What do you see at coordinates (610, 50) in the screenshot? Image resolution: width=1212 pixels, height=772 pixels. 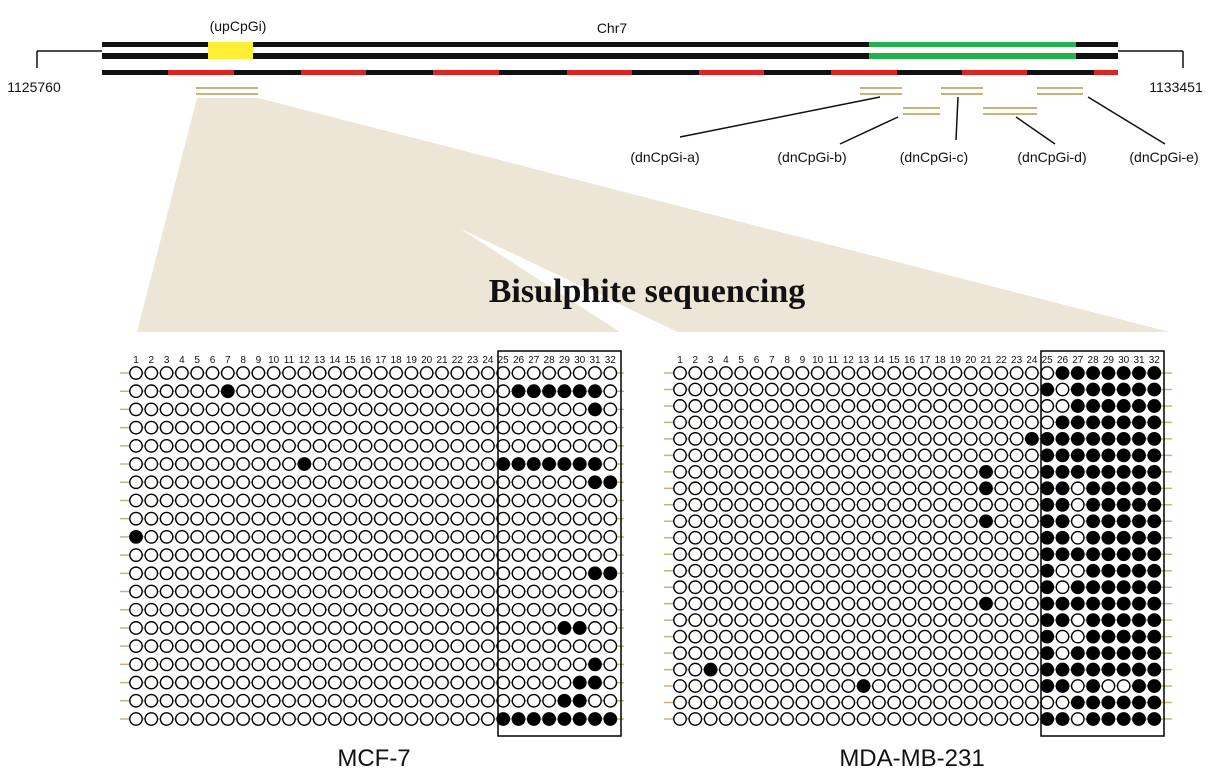 I see `chromosome-inner` at bounding box center [610, 50].